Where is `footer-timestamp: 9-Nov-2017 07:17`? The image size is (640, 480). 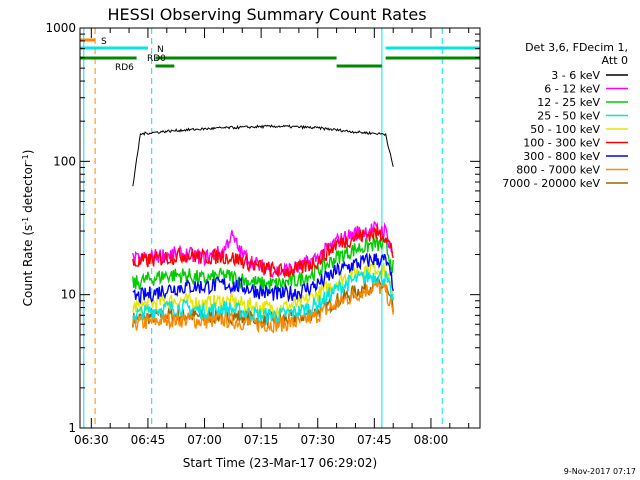 footer-timestamp: 9-Nov-2017 07:17 is located at coordinates (600, 471).